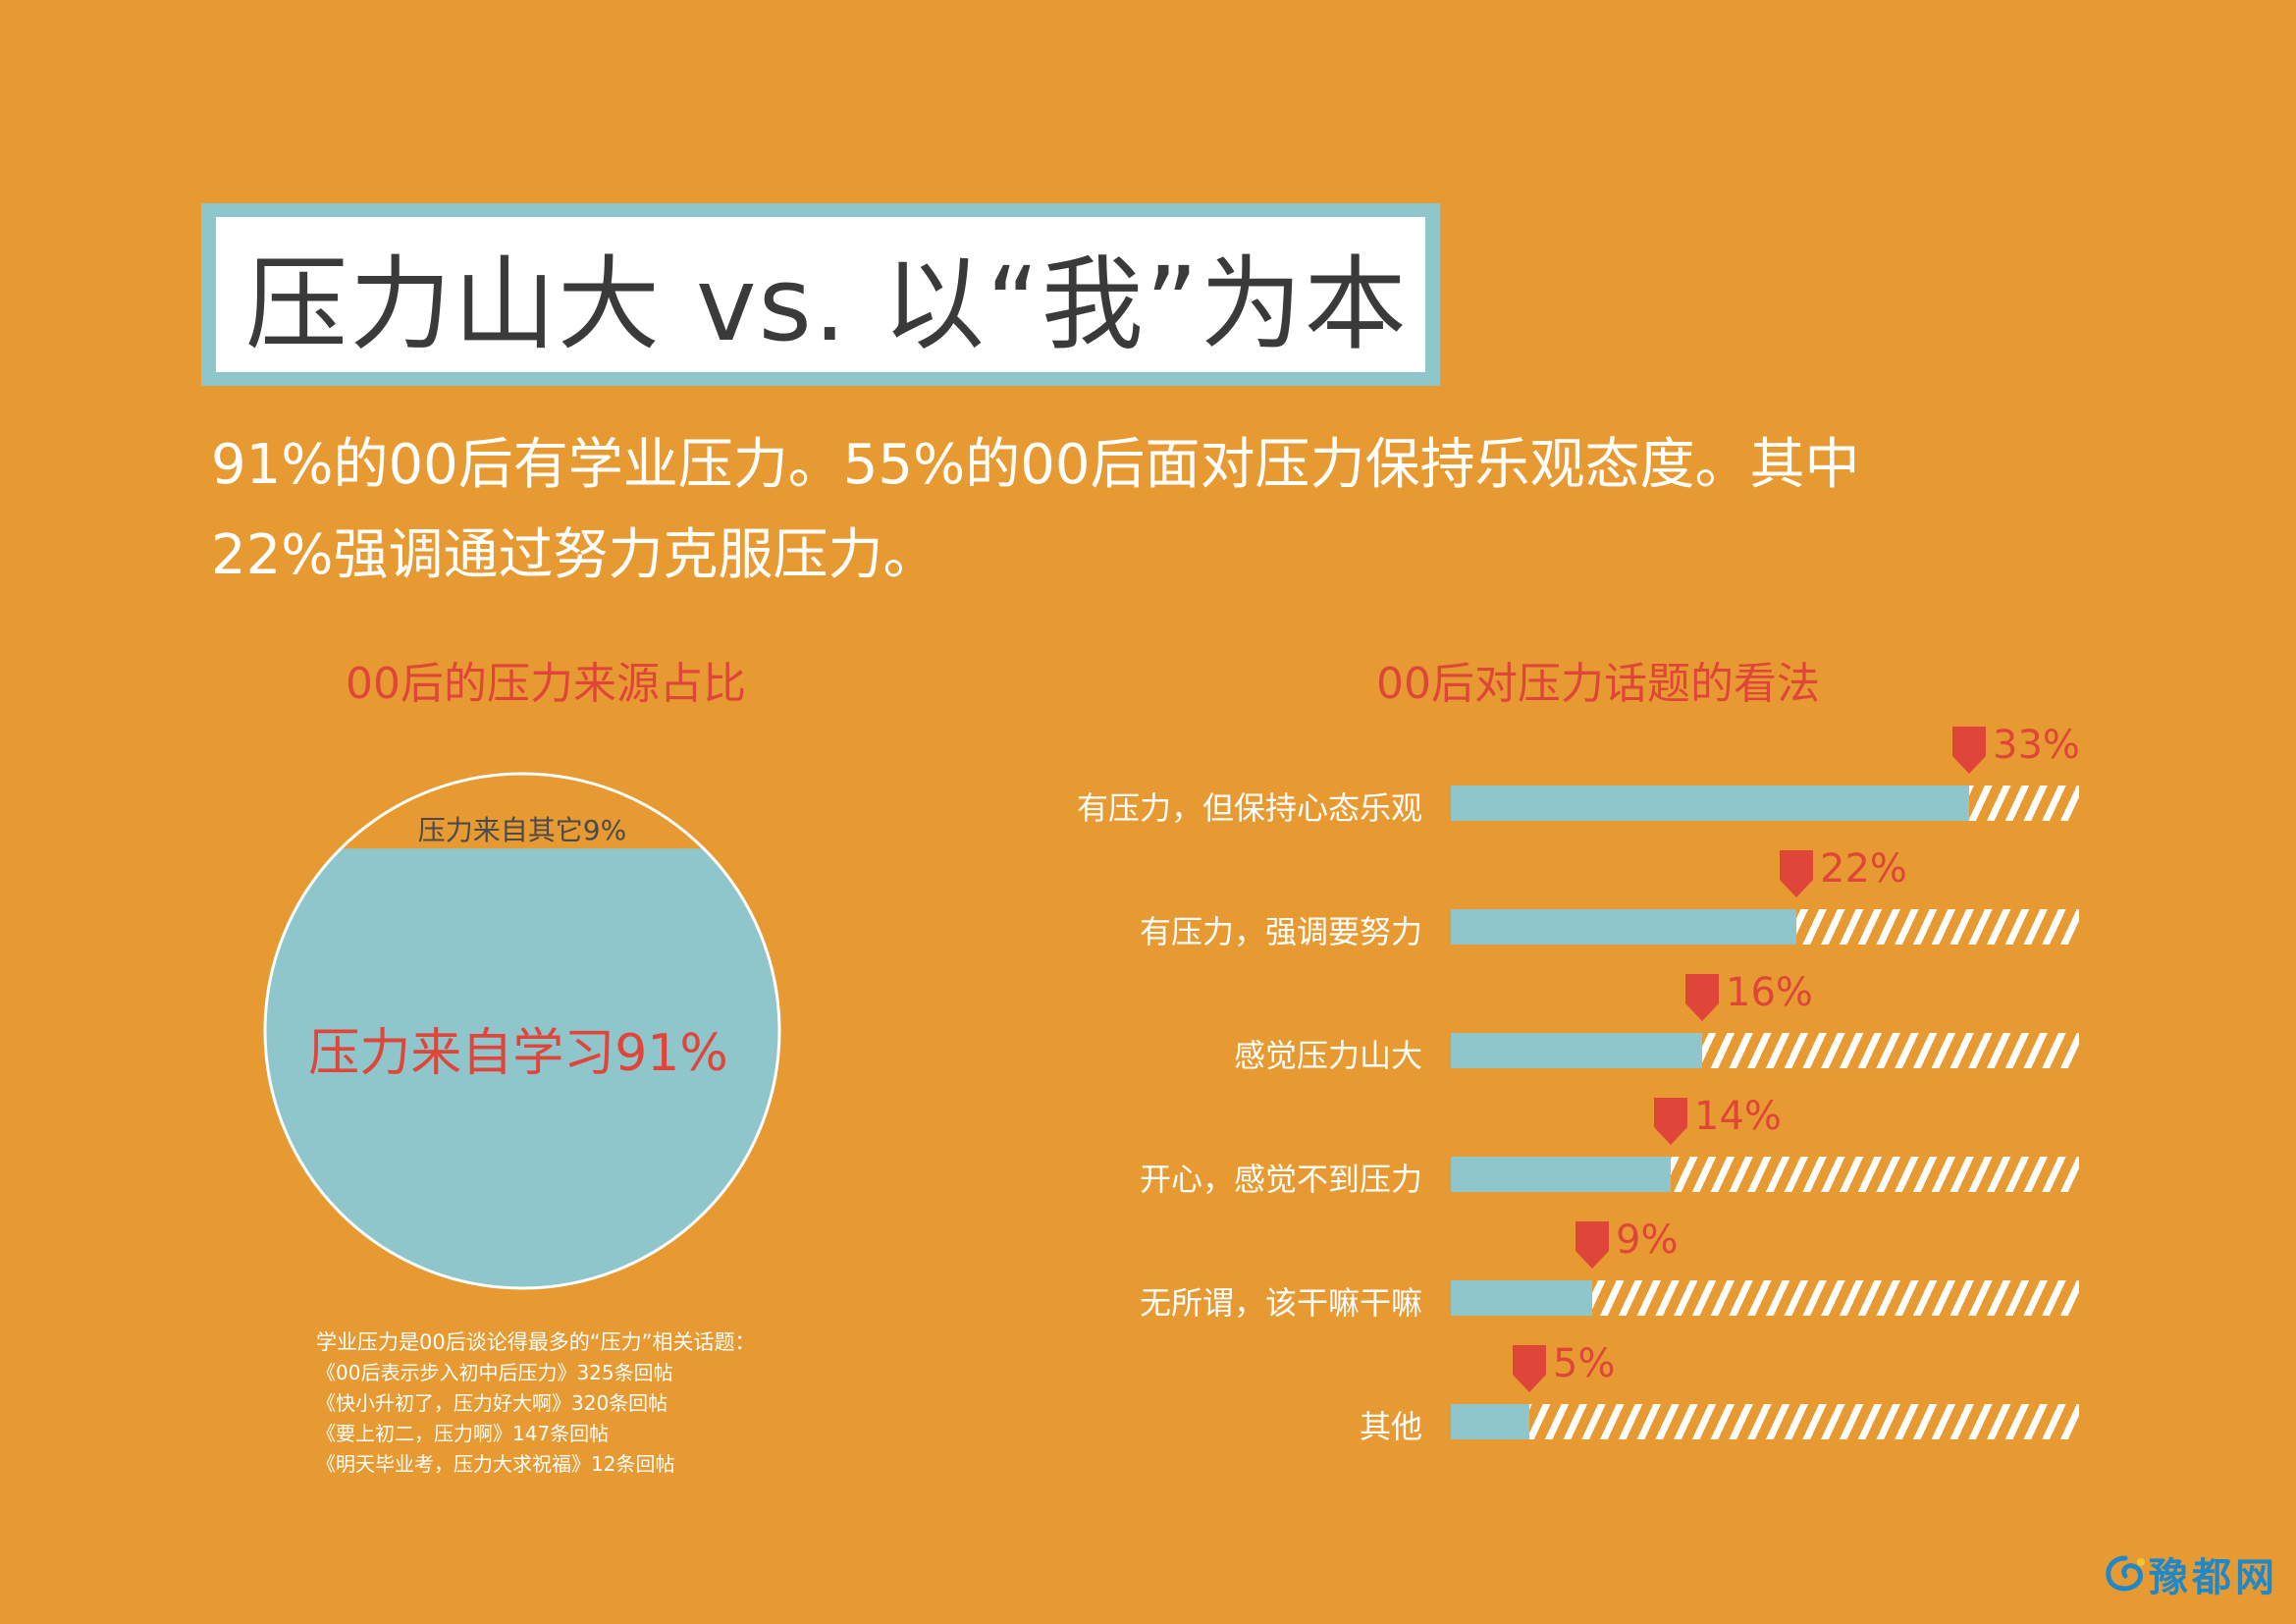 This screenshot has width=2296, height=1624. What do you see at coordinates (496, 1464) in the screenshot?
I see `note-line: 《明天毕业考，压力大求祝福》12条回帖` at bounding box center [496, 1464].